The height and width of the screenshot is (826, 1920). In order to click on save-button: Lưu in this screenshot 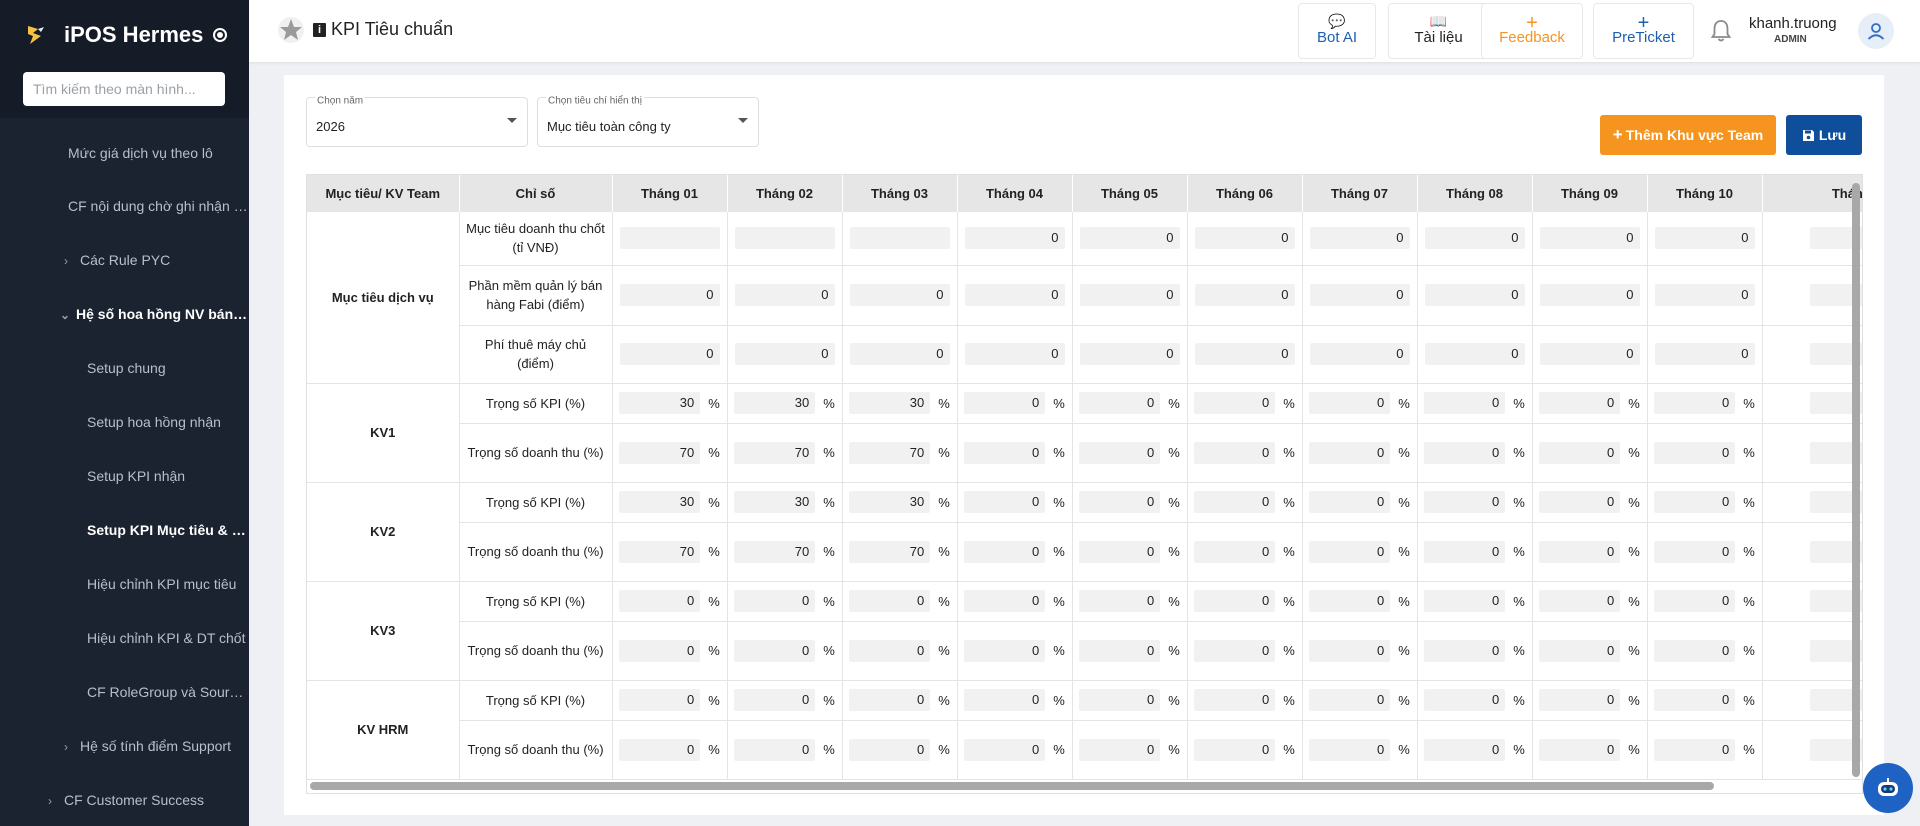, I will do `click(1824, 135)`.